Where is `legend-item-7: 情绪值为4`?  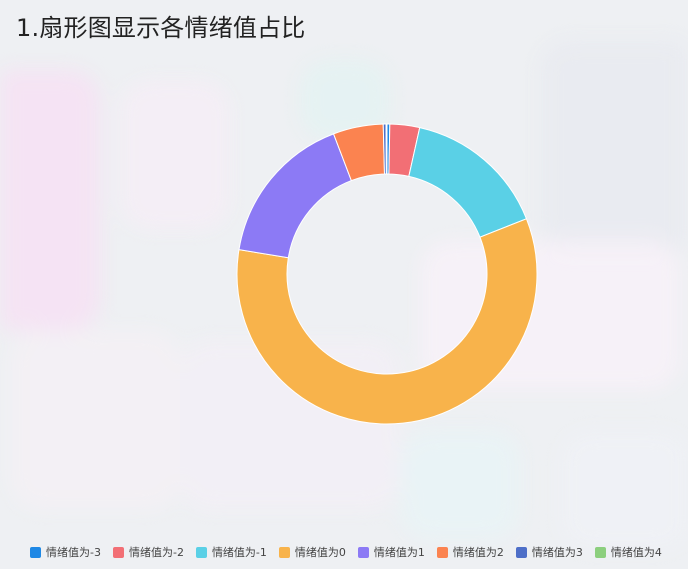 legend-item-7: 情绪值为4 is located at coordinates (628, 552).